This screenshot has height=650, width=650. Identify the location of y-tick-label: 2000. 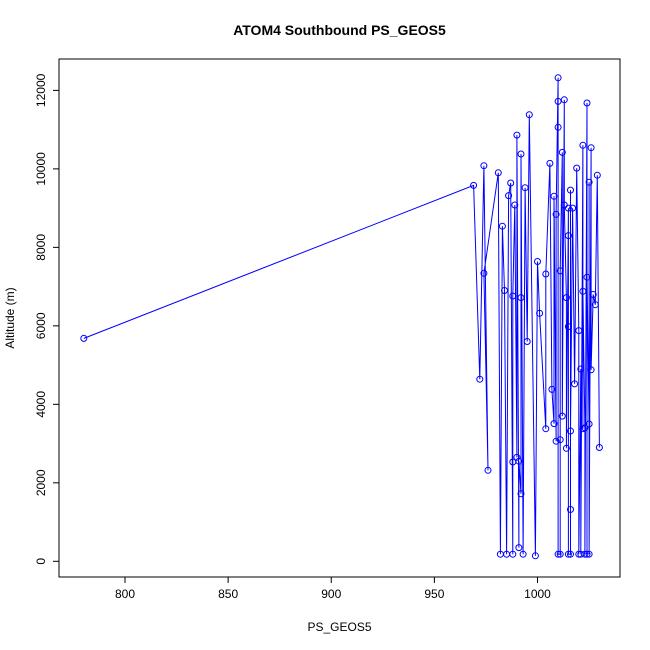
(41, 482).